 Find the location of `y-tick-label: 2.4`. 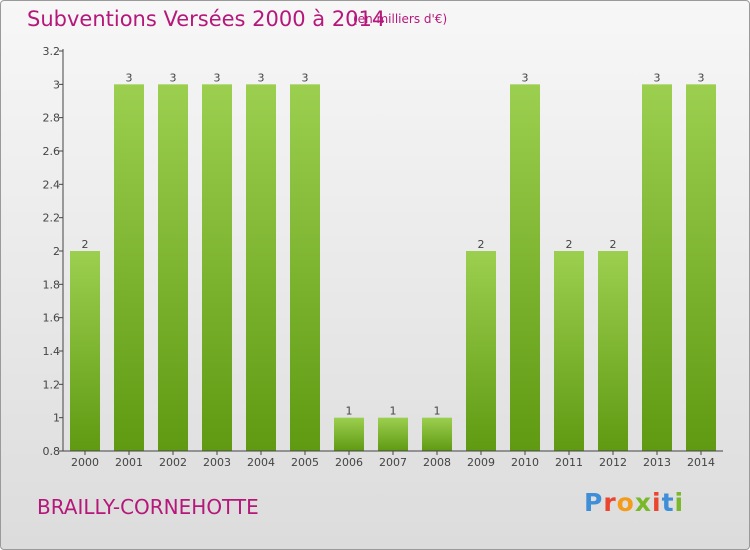

y-tick-label: 2.4 is located at coordinates (52, 184).